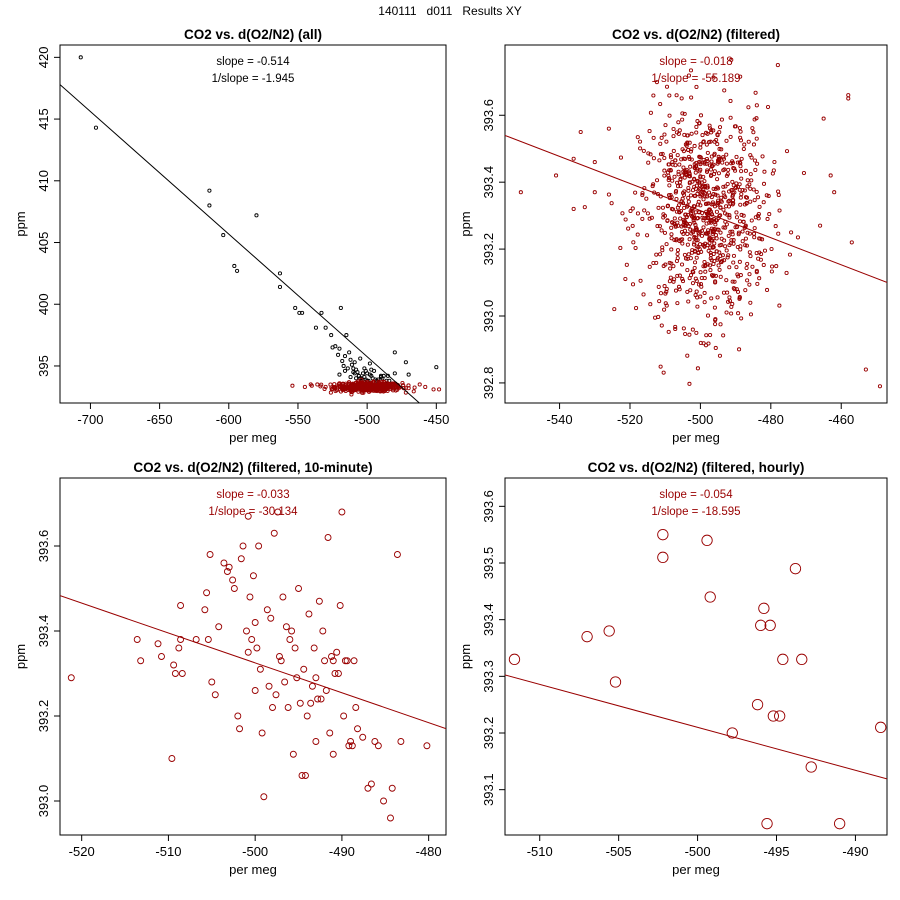  What do you see at coordinates (253, 34) in the screenshot?
I see `chart-title: CO2 vs. d(O2/N2) (all)` at bounding box center [253, 34].